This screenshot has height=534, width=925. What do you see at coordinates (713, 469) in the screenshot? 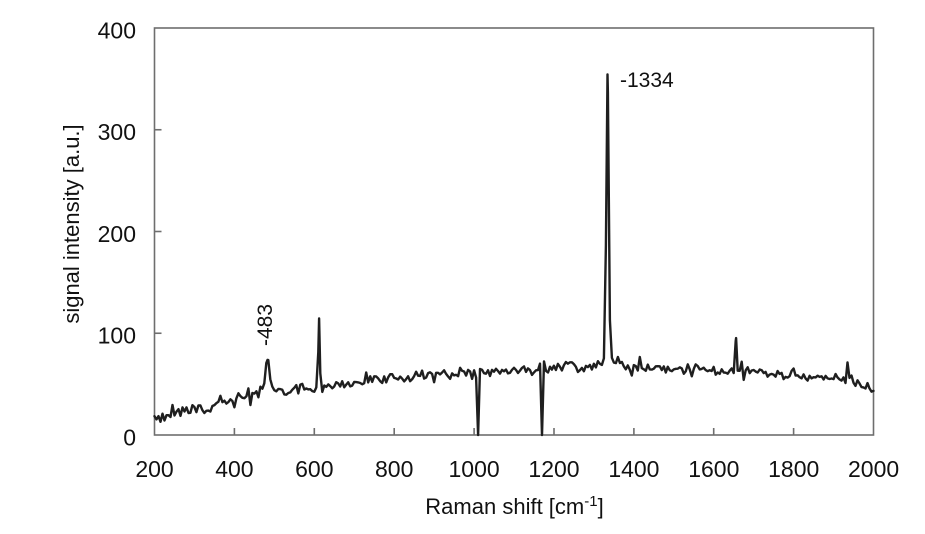
I see `svg-text: 1600` at bounding box center [713, 469].